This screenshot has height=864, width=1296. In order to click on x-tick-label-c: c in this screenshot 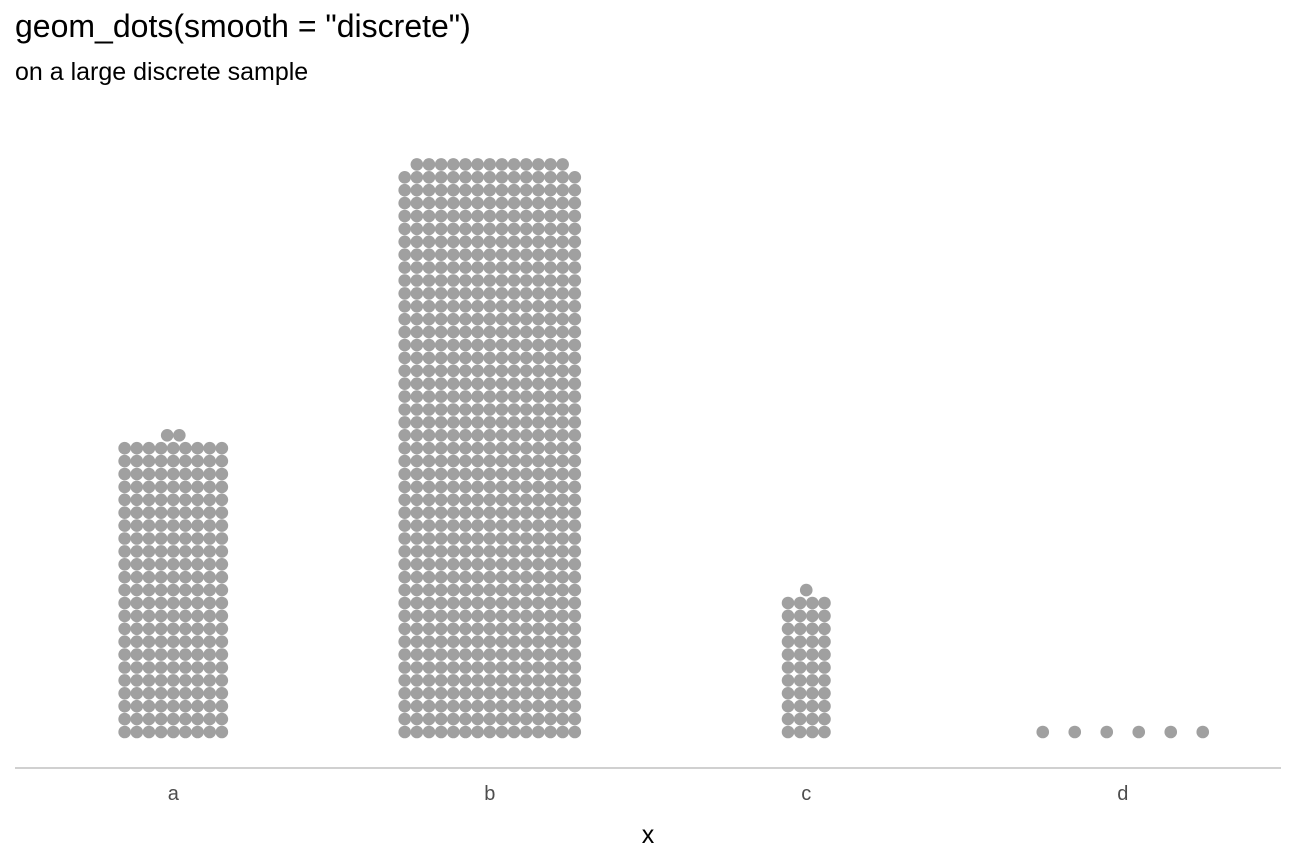, I will do `click(806, 794)`.